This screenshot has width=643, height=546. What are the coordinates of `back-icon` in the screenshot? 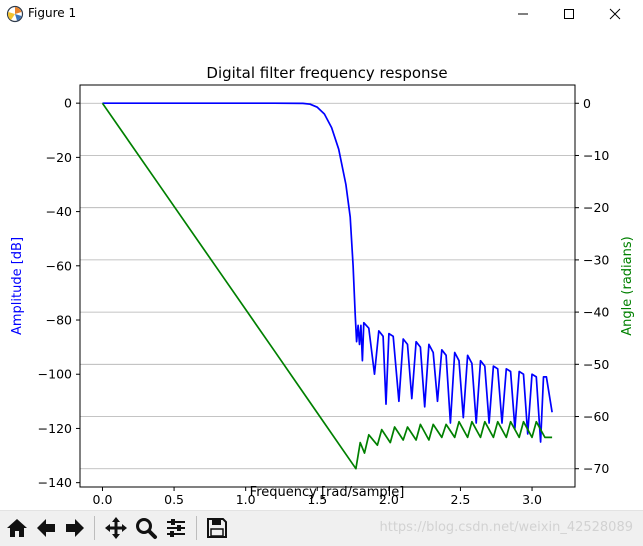 It's located at (46, 528).